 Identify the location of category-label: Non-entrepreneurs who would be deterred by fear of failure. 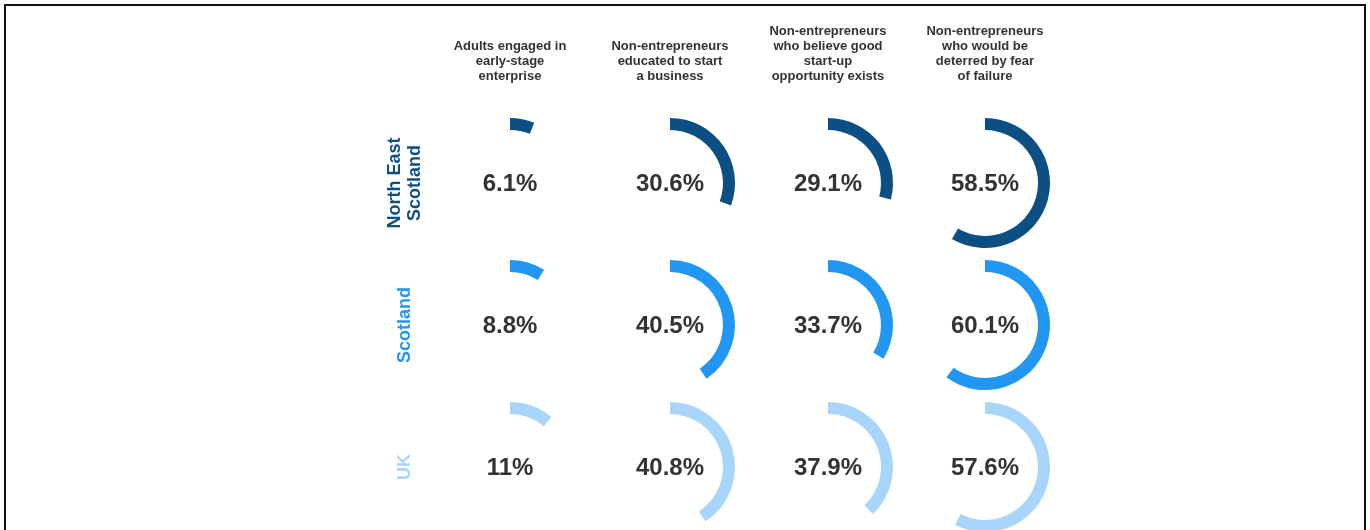
(985, 53).